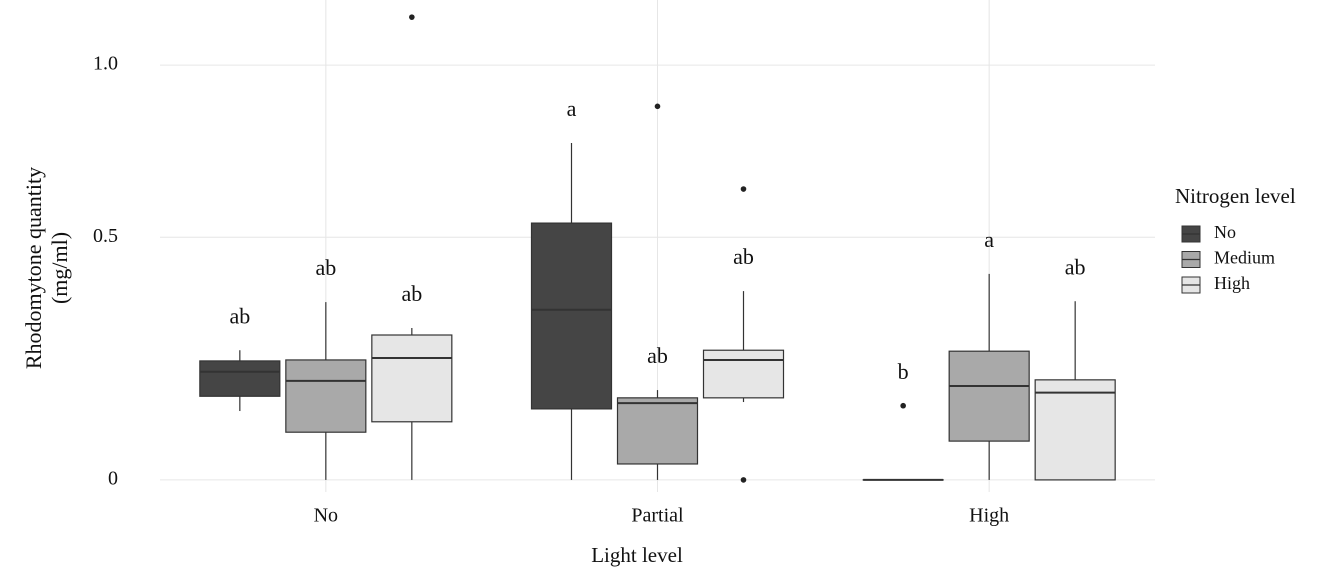  Describe the element at coordinates (326, 516) in the screenshot. I see `x-tick-label: No` at that location.